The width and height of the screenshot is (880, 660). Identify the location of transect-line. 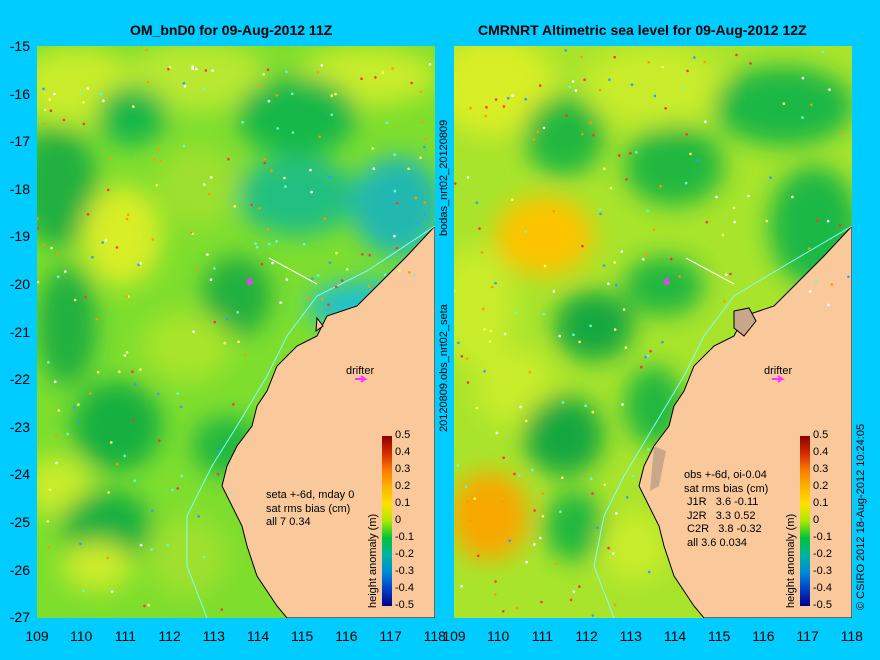
(293, 271).